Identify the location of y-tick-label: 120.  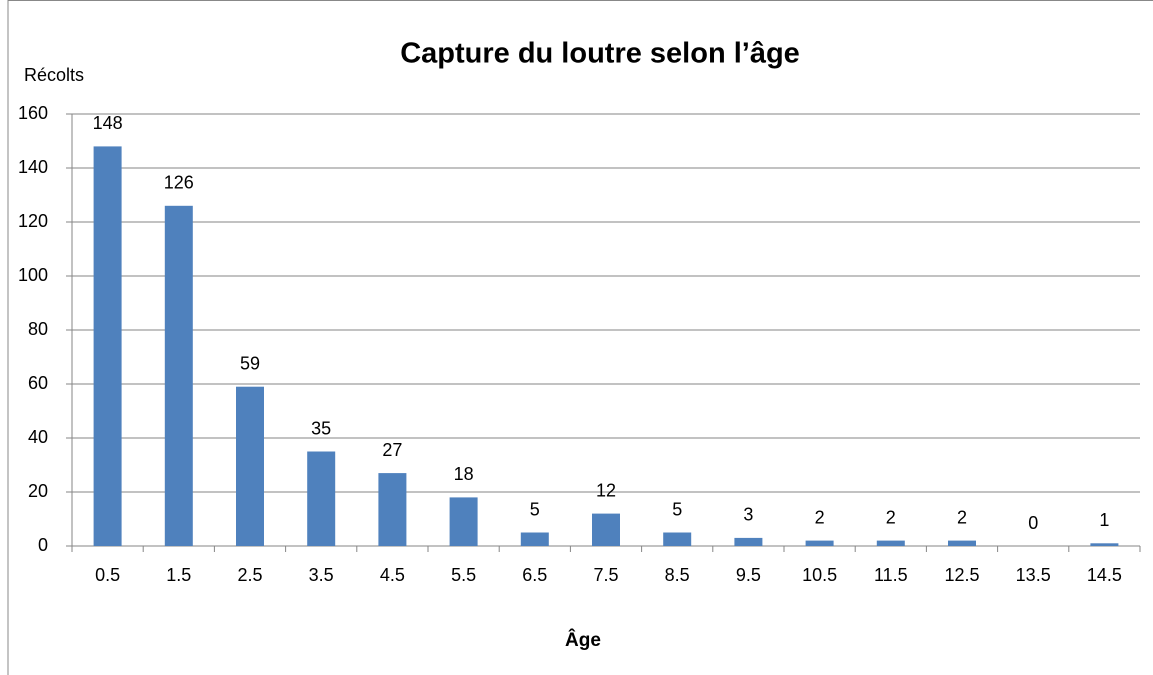
(33, 221).